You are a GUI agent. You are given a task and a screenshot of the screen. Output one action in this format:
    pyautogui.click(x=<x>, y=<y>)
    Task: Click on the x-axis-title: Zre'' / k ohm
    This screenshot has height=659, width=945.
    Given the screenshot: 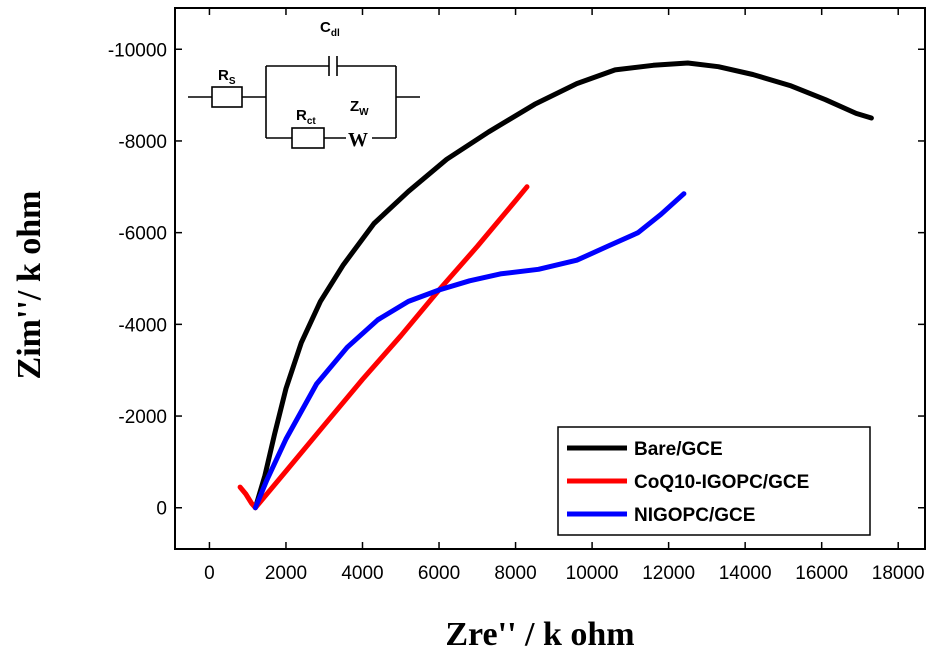 What is the action you would take?
    pyautogui.click(x=539, y=634)
    